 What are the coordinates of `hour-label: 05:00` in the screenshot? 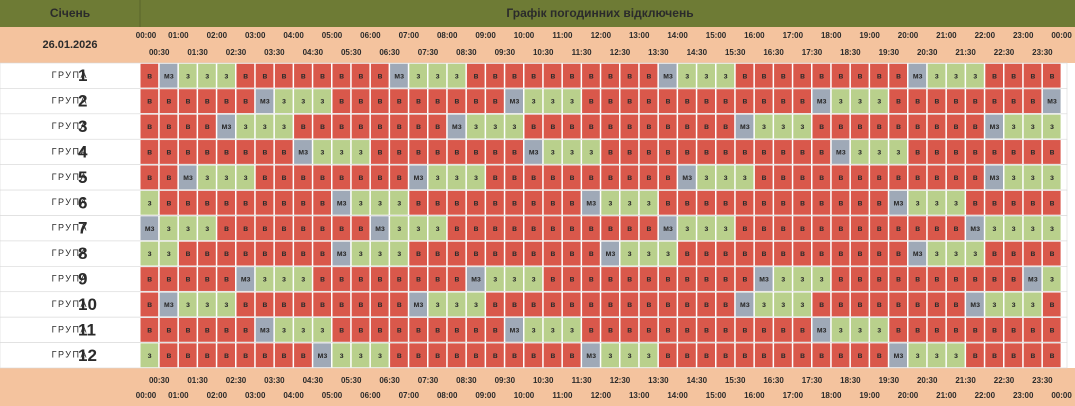 It's located at (332, 35).